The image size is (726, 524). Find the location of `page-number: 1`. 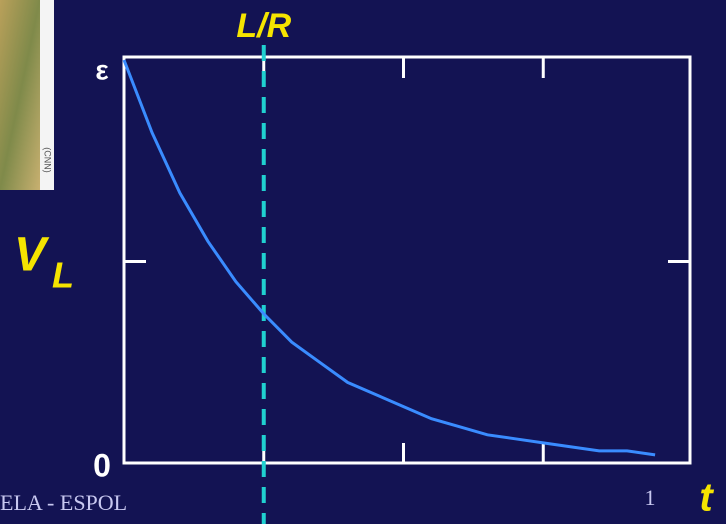

page-number: 1 is located at coordinates (650, 497).